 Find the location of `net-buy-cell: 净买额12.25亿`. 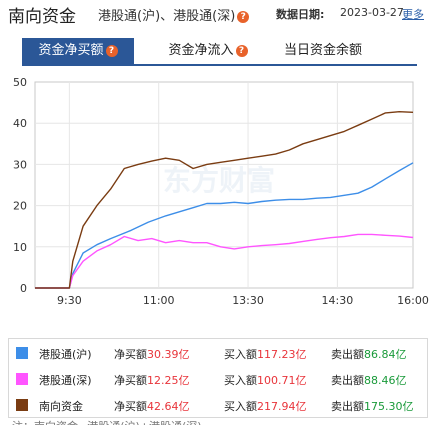

net-buy-cell: 净买额12.25亿 is located at coordinates (152, 380).